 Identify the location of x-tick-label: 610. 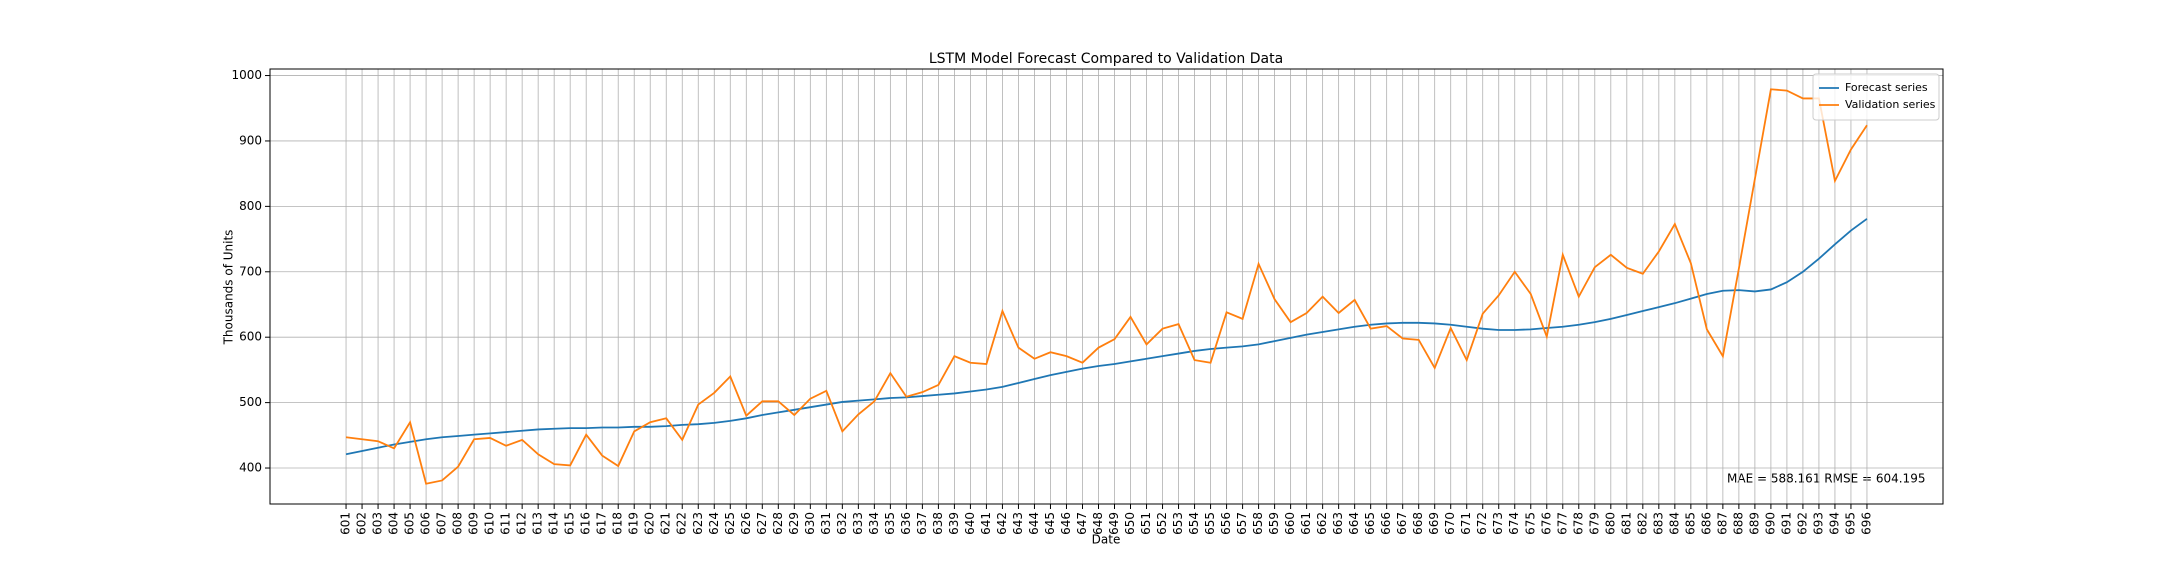
(490, 523).